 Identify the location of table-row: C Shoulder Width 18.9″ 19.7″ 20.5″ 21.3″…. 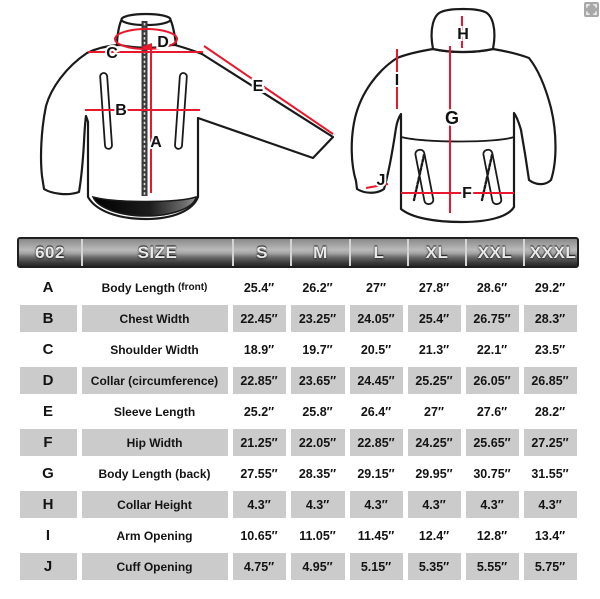
(298, 349).